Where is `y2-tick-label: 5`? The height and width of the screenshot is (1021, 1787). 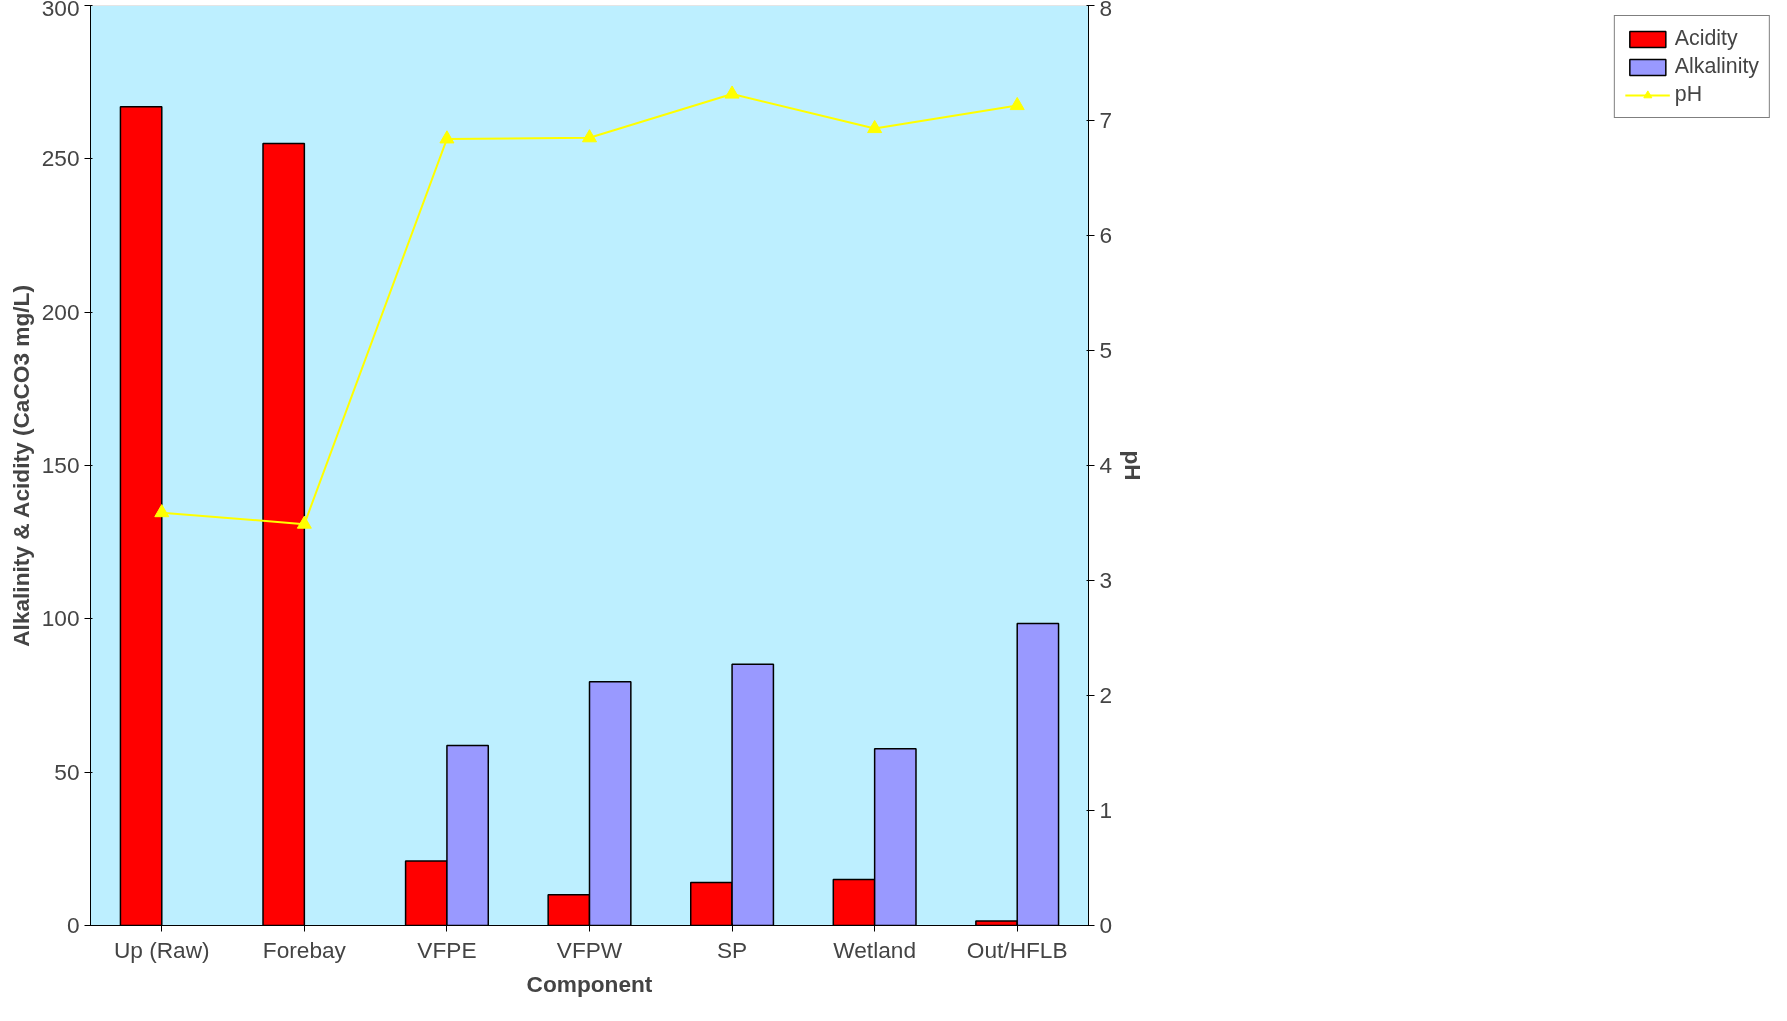 y2-tick-label: 5 is located at coordinates (1106, 350).